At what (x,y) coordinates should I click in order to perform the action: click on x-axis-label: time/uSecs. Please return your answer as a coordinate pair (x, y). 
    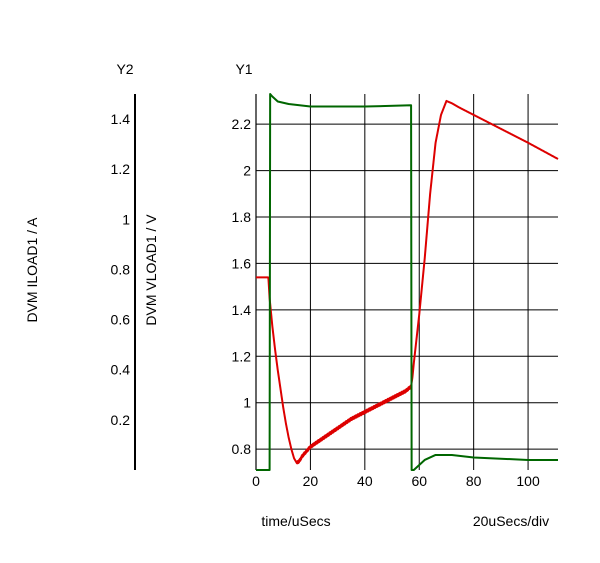
    Looking at the image, I should click on (295, 521).